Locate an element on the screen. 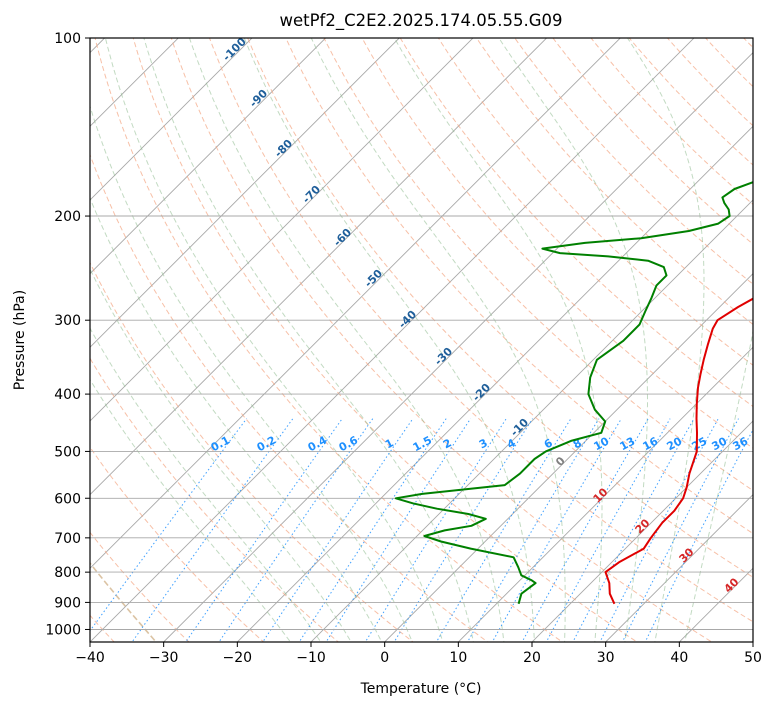 Image resolution: width=775 pixels, height=708 pixels. mixing-ratio-label: 30 is located at coordinates (720, 443).